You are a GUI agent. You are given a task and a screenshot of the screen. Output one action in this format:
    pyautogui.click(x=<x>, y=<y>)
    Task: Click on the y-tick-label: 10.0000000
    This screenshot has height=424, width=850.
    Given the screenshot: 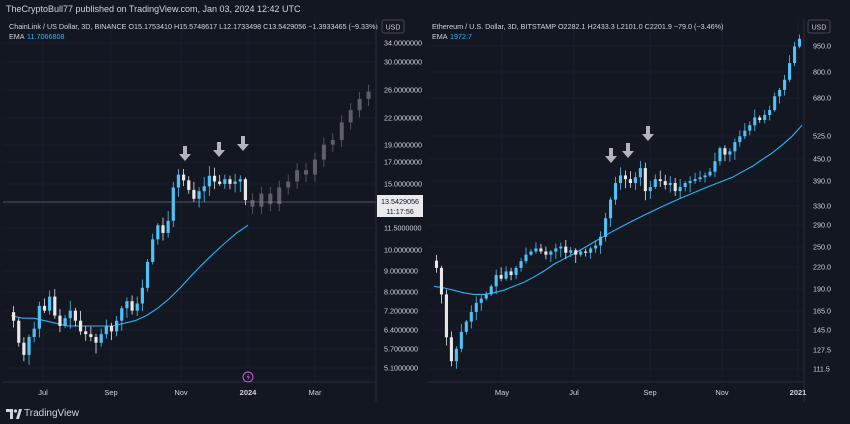 What is the action you would take?
    pyautogui.click(x=403, y=250)
    